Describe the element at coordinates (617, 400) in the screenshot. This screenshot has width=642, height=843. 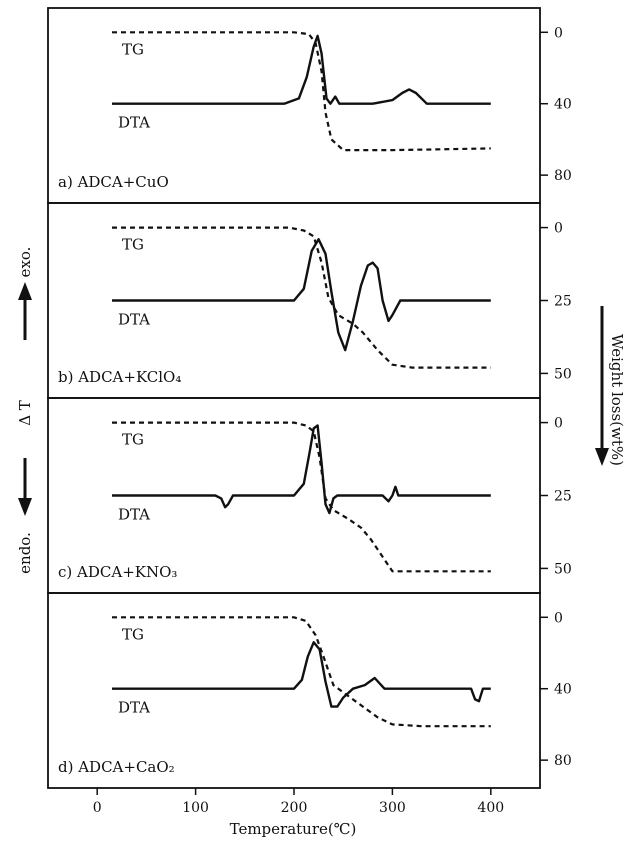
I see `weight-loss-label: Weight loss(wt%)` at that location.